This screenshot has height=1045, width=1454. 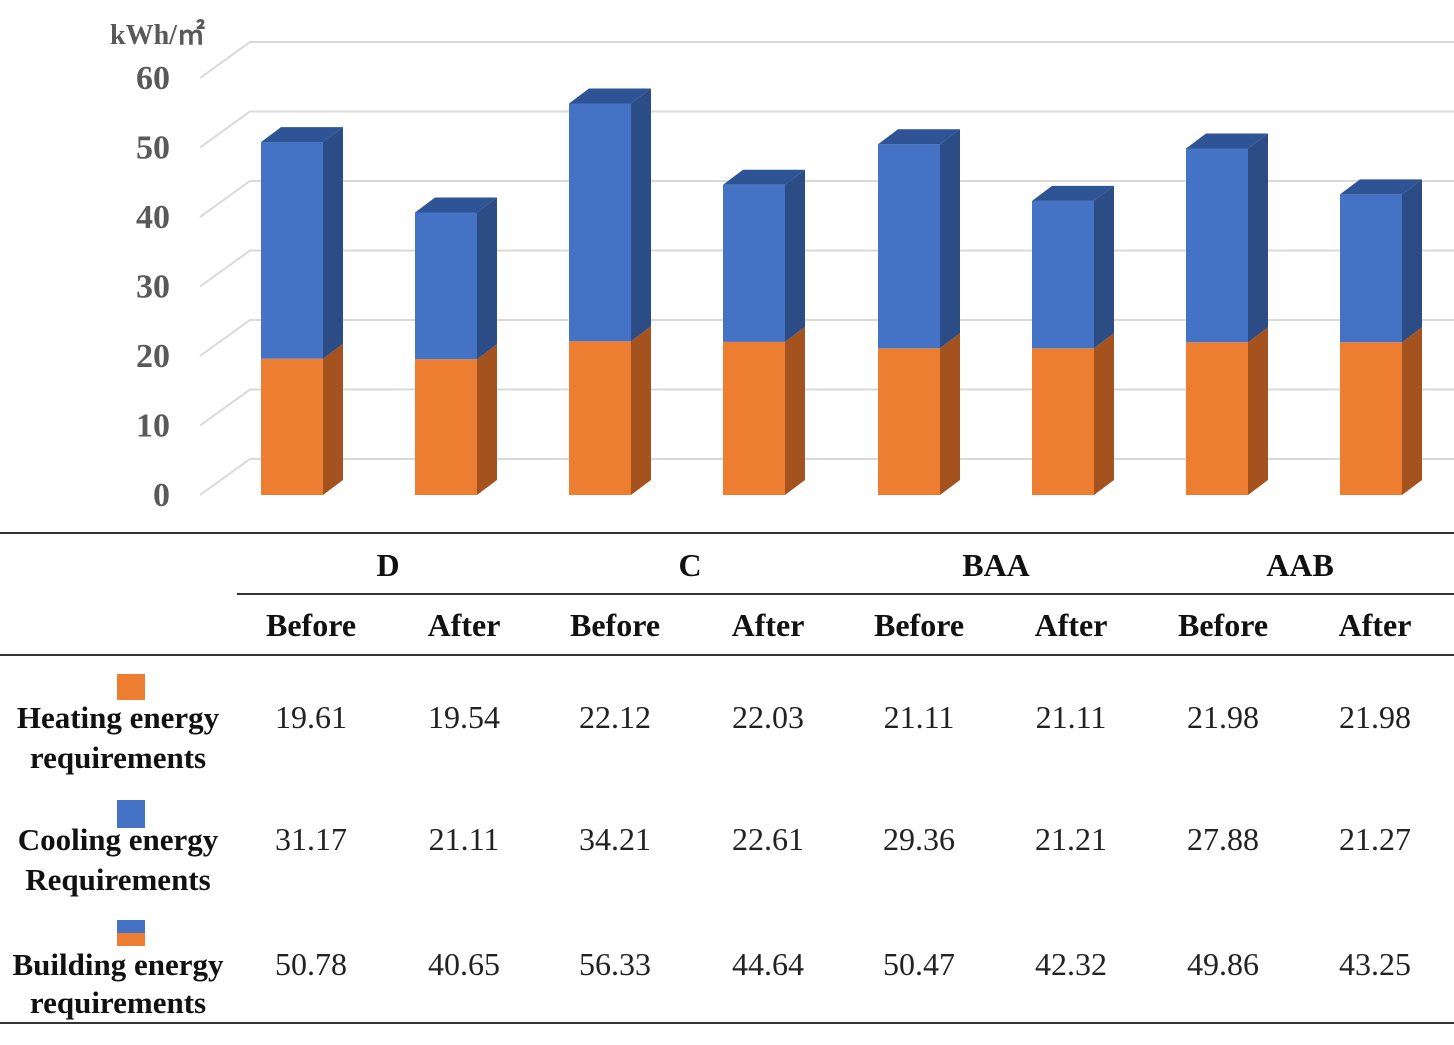 I want to click on table-cell: 50.47, so click(x=919, y=964).